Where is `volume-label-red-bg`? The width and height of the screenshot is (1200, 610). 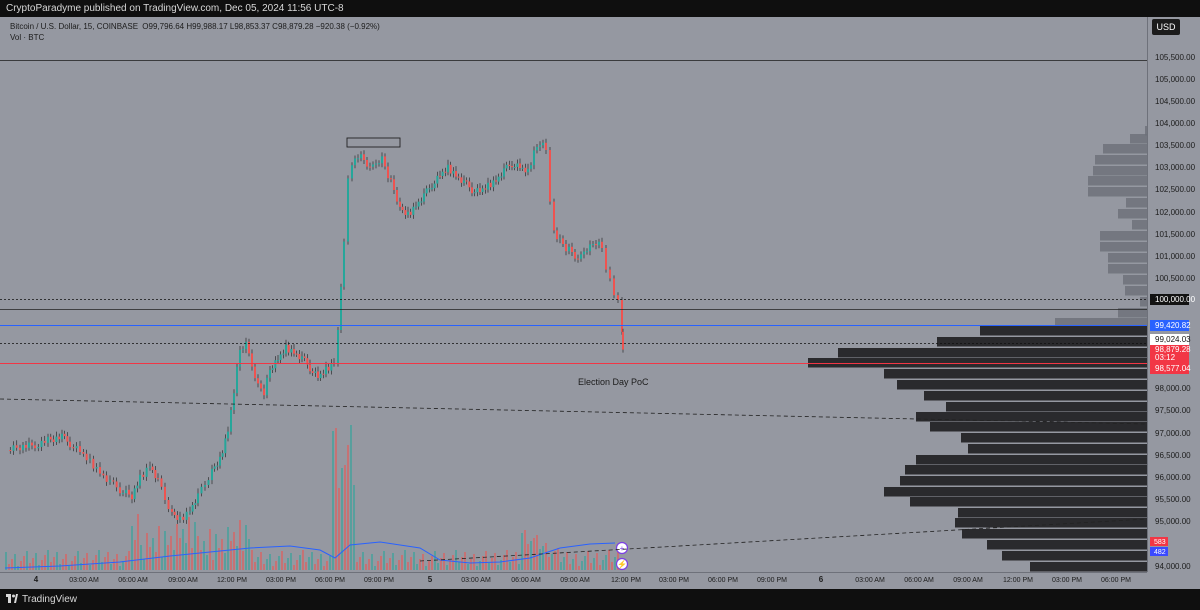 volume-label-red-bg is located at coordinates (1159, 541).